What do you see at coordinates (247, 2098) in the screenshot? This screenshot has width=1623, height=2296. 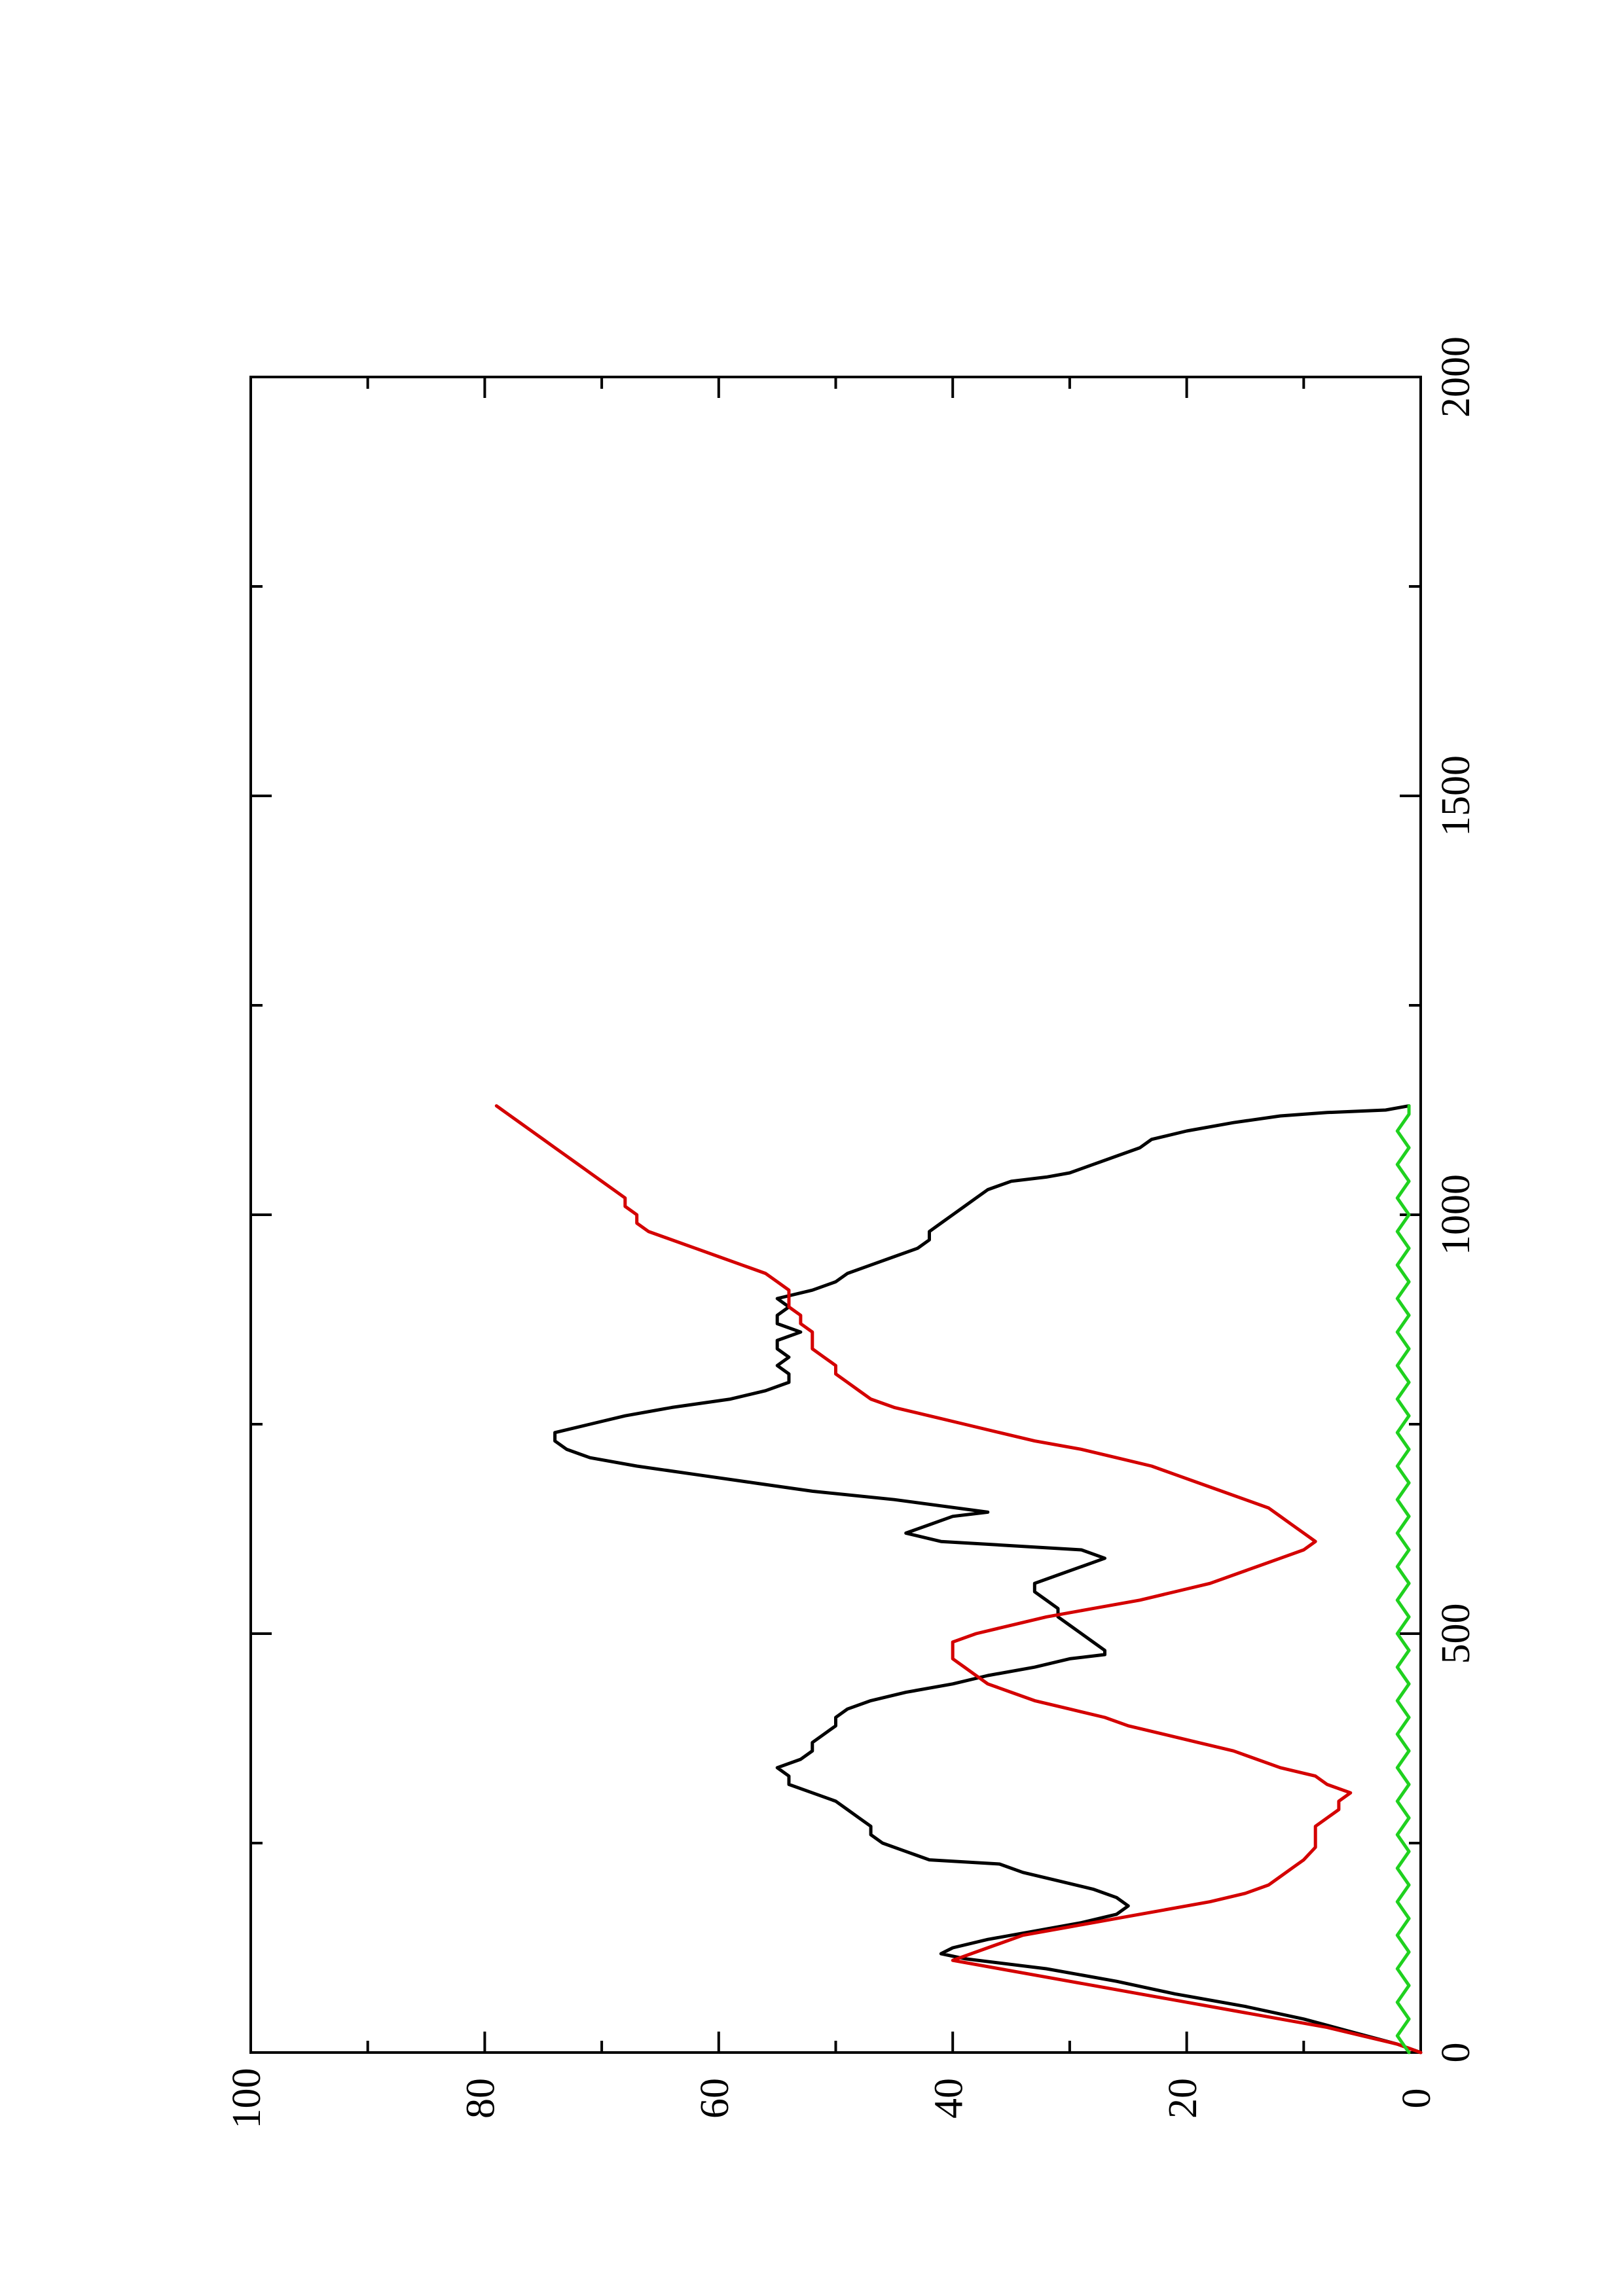 I see `y-tick-label: 100` at bounding box center [247, 2098].